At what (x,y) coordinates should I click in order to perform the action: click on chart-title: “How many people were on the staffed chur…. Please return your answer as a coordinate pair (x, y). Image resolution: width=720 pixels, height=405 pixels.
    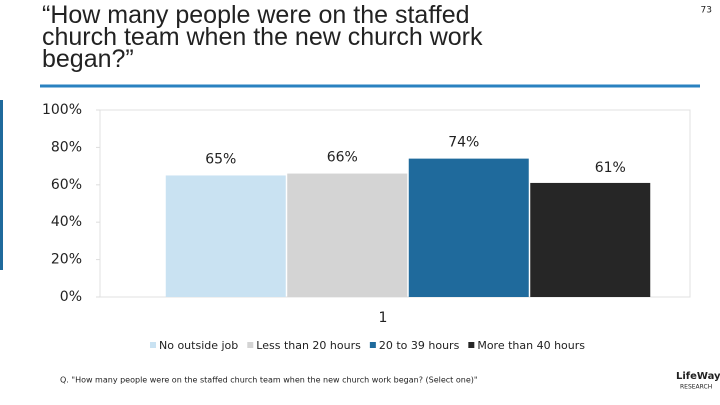
    Looking at the image, I should click on (262, 37).